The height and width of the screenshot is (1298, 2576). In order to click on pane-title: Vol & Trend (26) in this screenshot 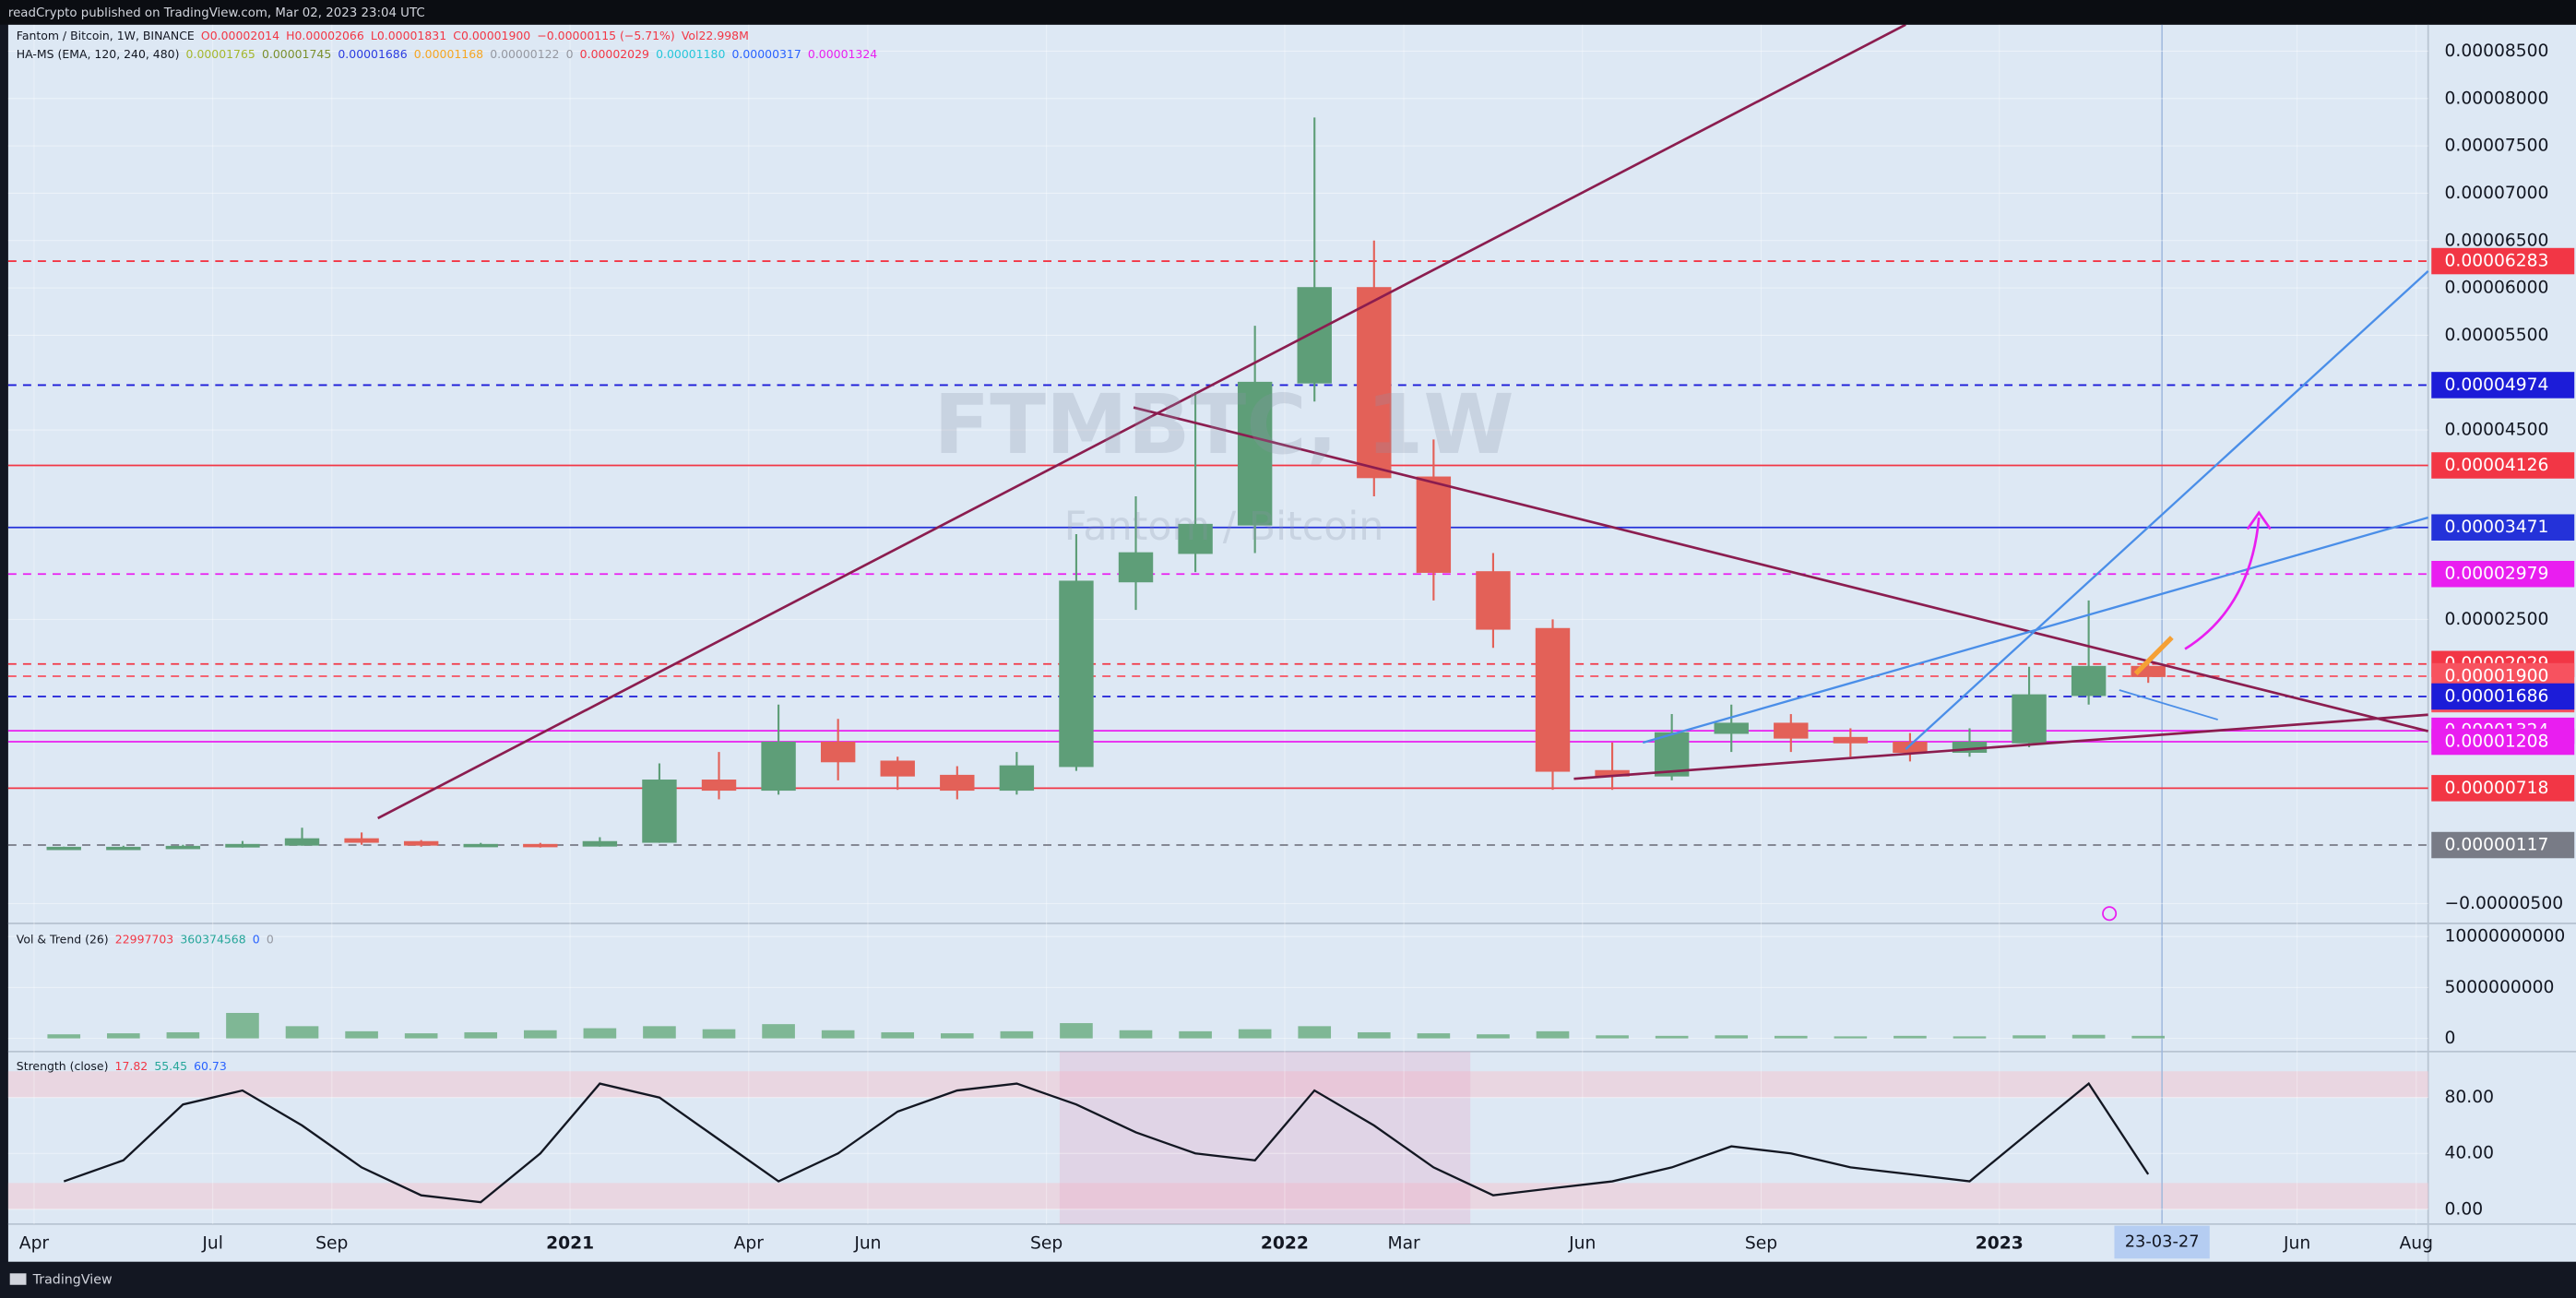, I will do `click(63, 939)`.